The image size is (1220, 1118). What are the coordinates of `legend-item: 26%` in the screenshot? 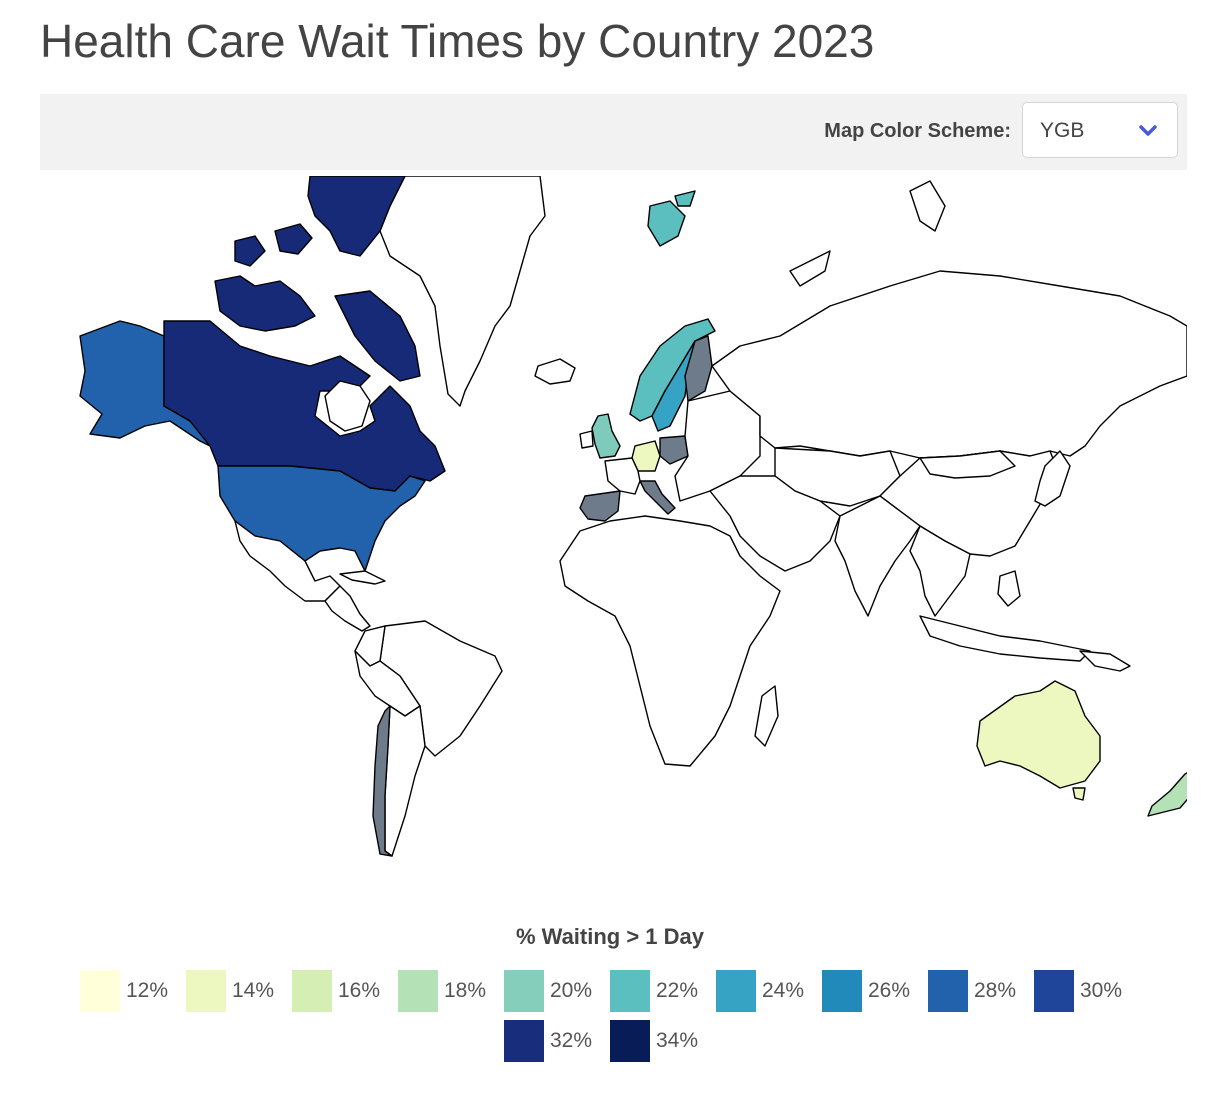 It's located at (875, 991).